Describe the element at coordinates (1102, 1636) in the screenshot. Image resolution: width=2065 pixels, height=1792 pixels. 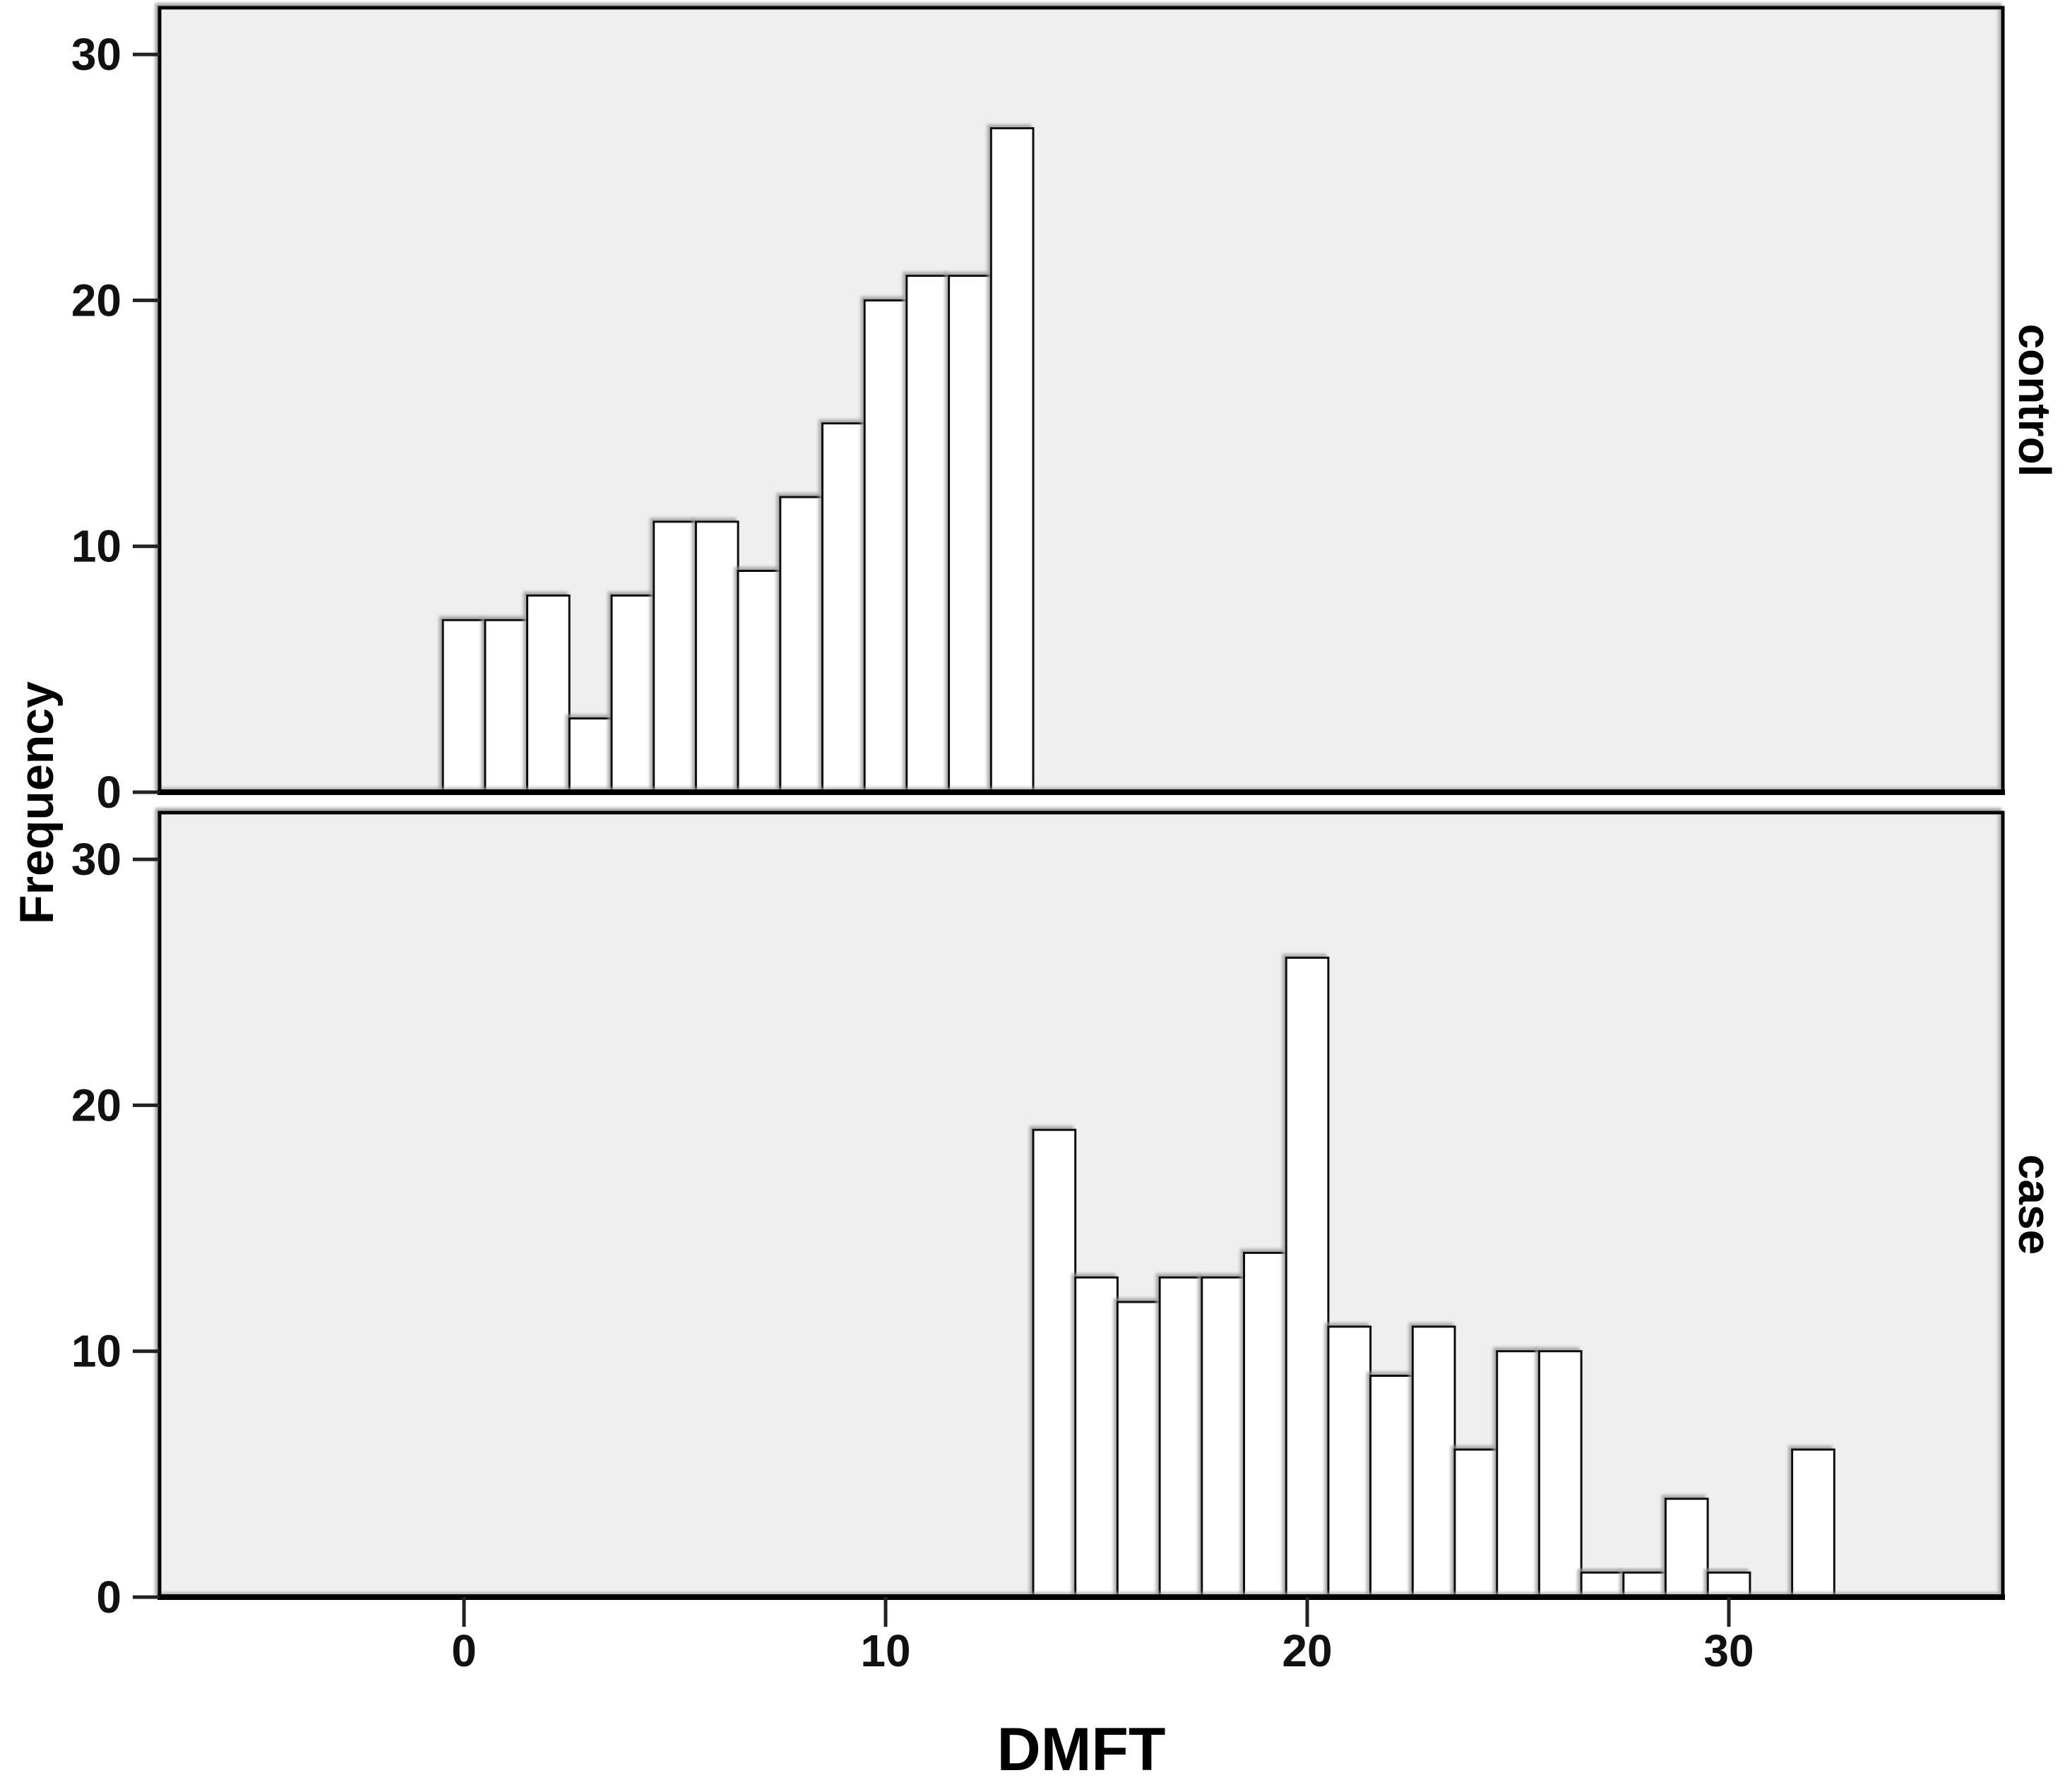
I see `x-axis: 0 10 20 30` at that location.